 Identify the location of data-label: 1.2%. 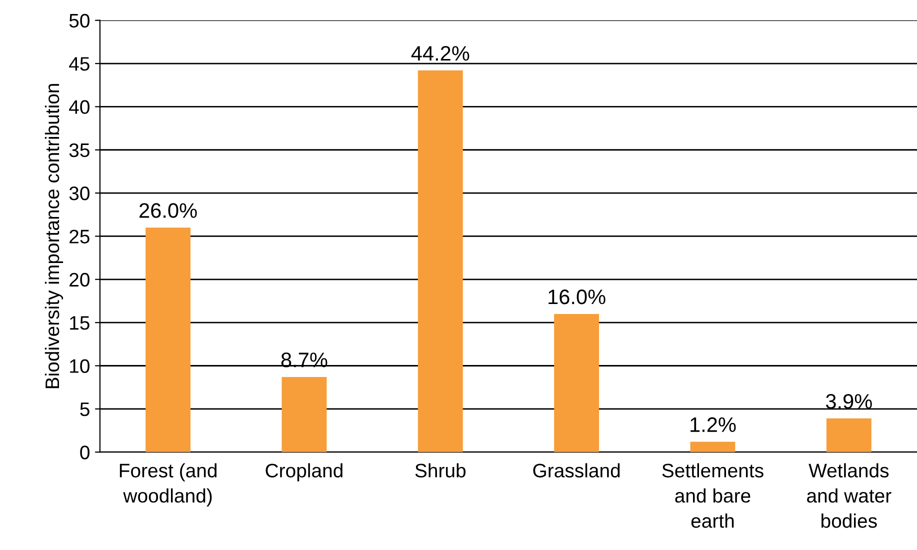
(713, 424).